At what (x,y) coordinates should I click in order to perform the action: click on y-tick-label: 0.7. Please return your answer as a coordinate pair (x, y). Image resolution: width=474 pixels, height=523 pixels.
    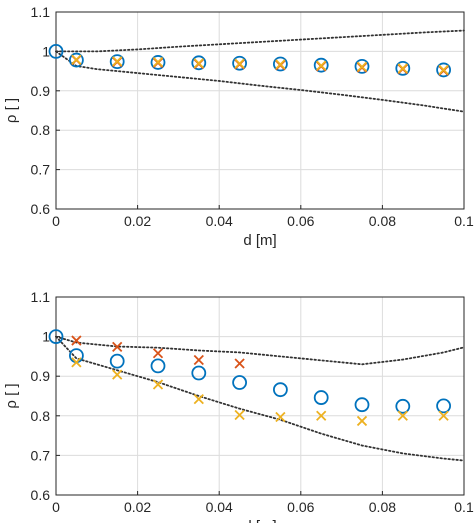
    Looking at the image, I should click on (41, 170).